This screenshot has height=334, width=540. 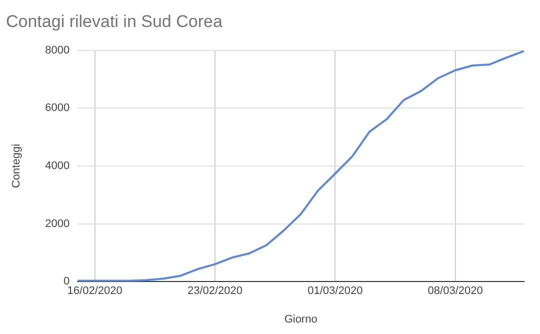 I want to click on y-tick-label: 4000, so click(x=57, y=166).